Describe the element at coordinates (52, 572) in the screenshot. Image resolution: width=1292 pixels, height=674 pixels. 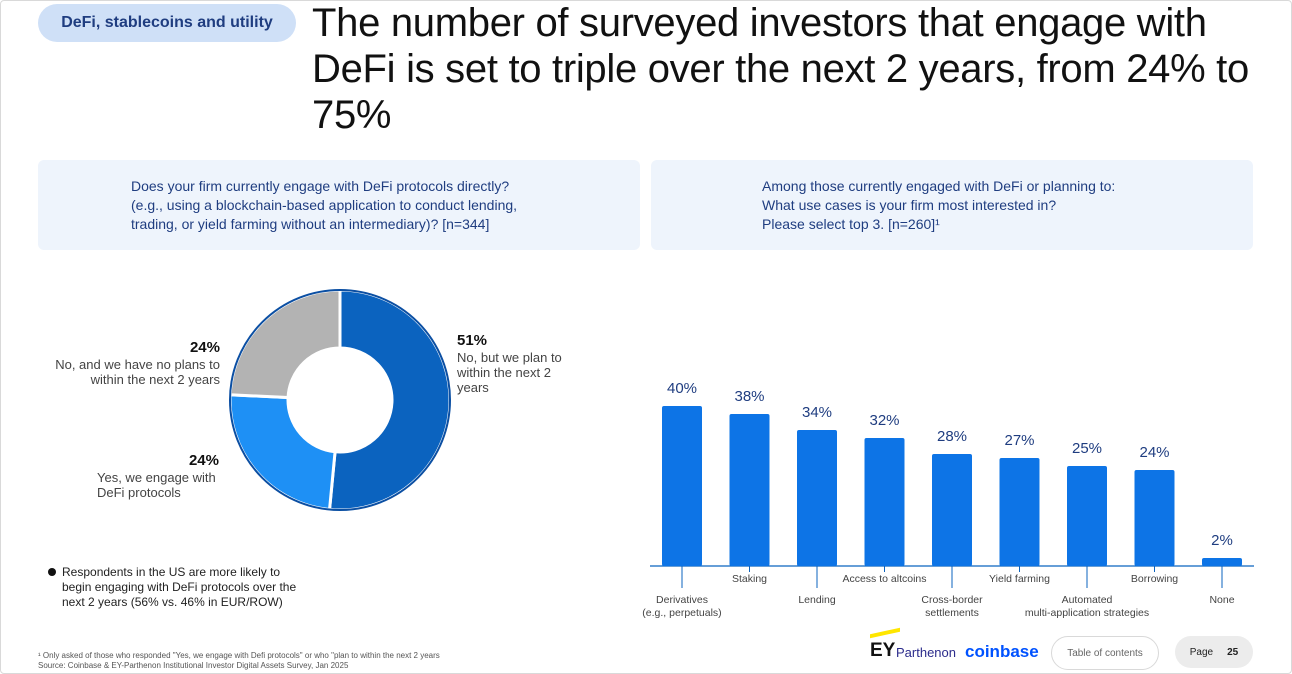
I see `bullet-dot-icon` at that location.